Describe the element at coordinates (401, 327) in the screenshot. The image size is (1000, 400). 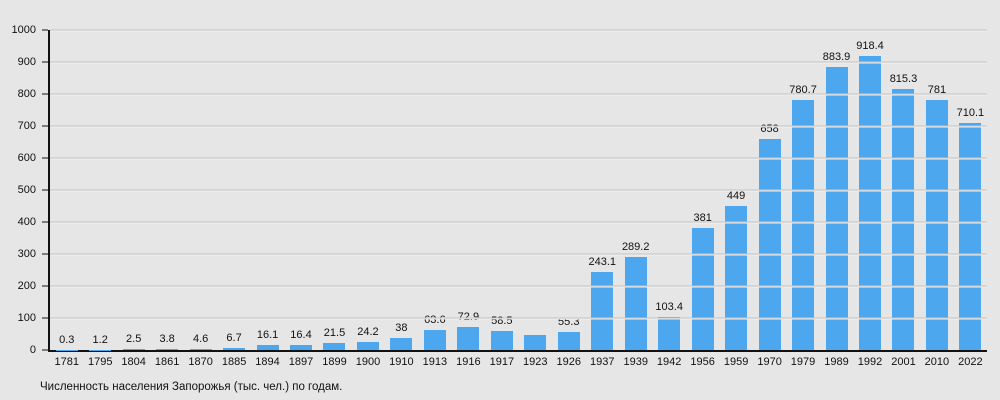
I see `bar-value-label: 38` at that location.